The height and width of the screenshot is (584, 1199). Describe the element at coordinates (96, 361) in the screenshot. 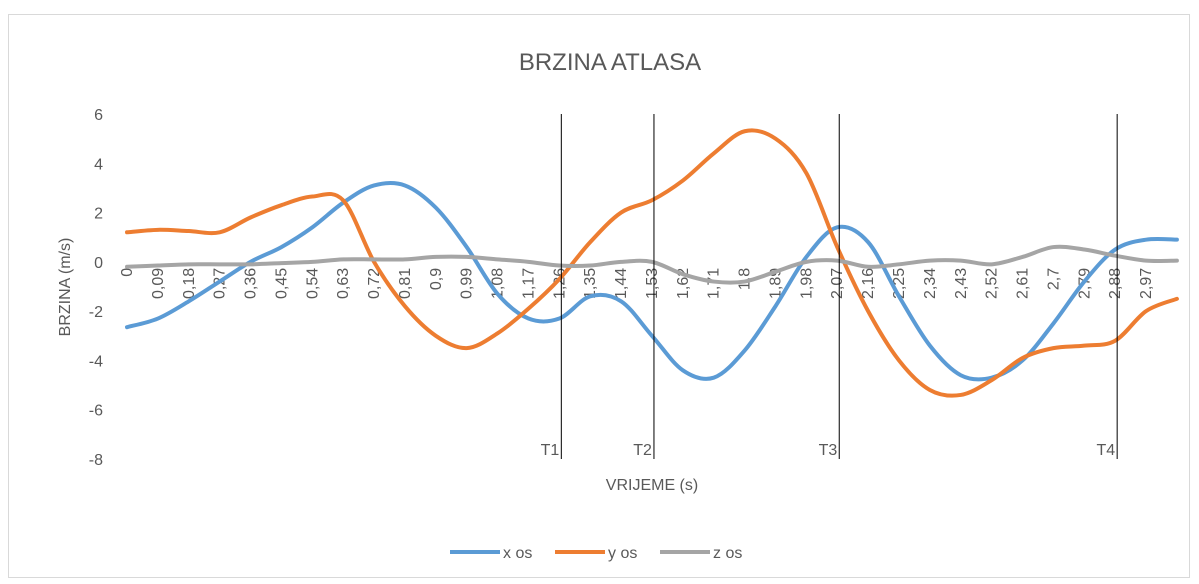

I see `y-tick-label: -4` at that location.